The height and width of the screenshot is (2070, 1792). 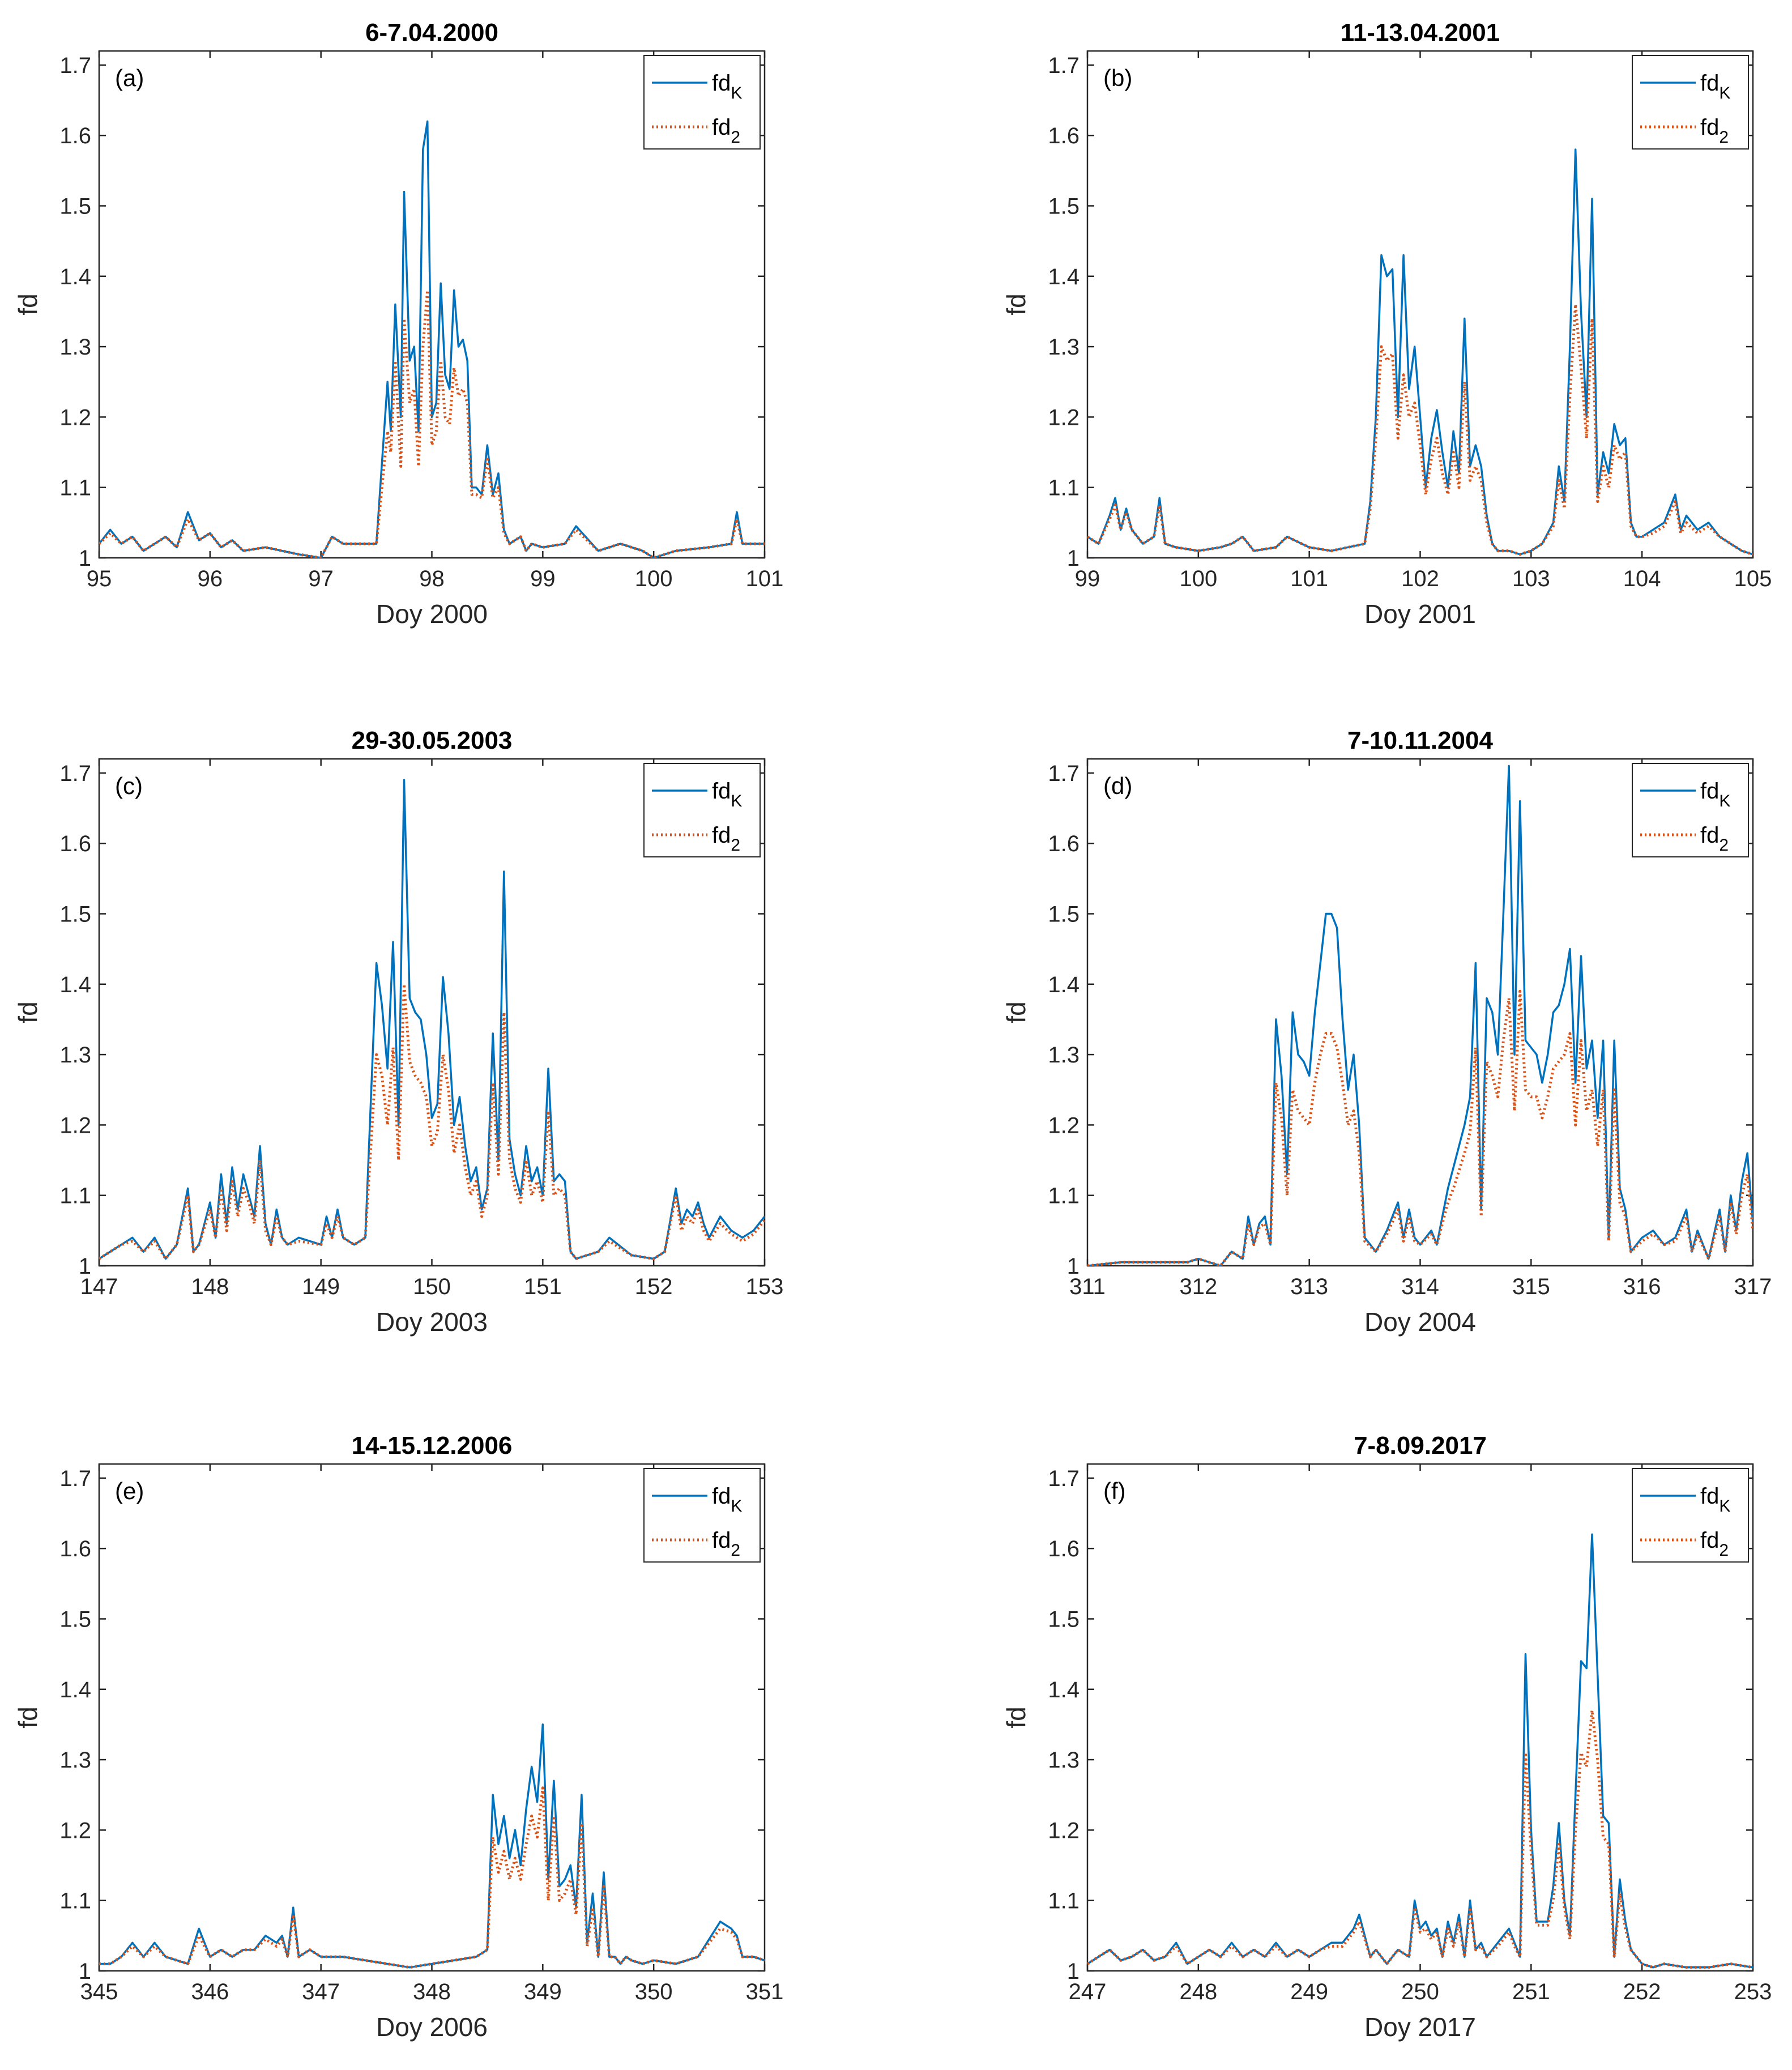 I want to click on x-axis-label: Doy 2001, so click(x=1420, y=614).